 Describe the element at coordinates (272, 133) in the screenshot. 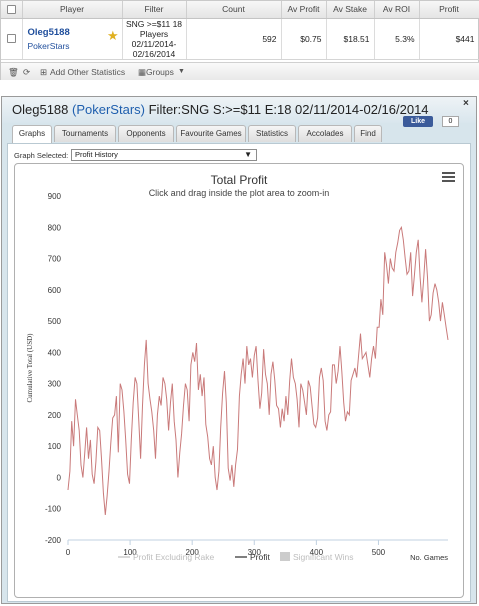

I see `tab-statistics: Statistics` at that location.